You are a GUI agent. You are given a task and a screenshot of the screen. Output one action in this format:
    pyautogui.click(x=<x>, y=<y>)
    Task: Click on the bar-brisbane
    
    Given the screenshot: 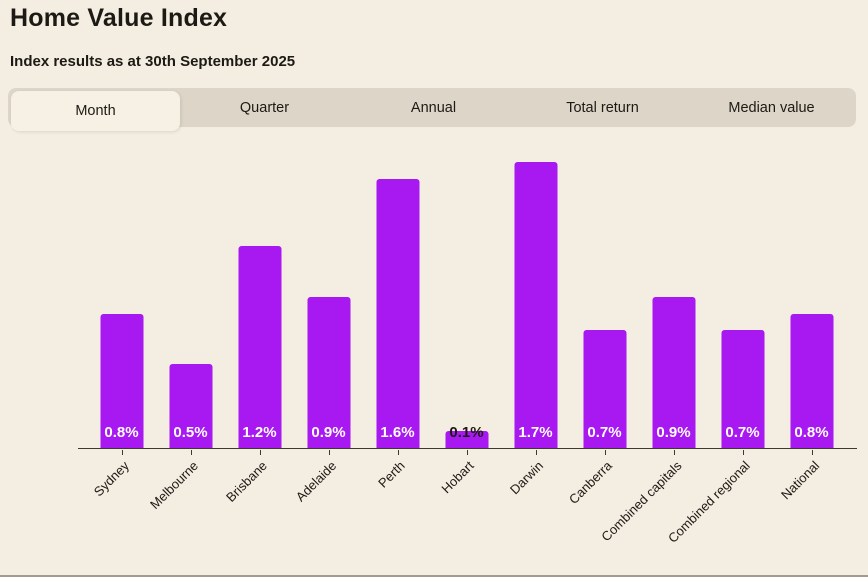 What is the action you would take?
    pyautogui.click(x=259, y=347)
    